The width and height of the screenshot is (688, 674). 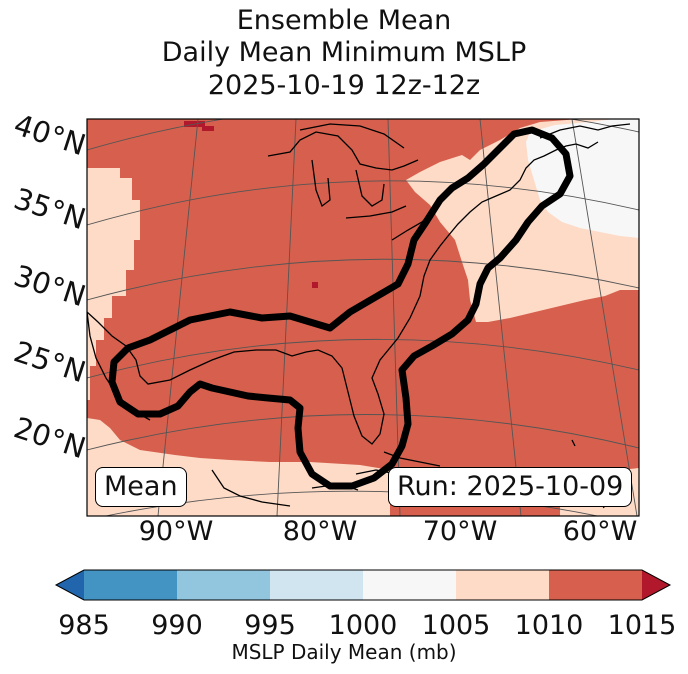 What do you see at coordinates (344, 20) in the screenshot?
I see `title-line-1: Ensemble Mean` at bounding box center [344, 20].